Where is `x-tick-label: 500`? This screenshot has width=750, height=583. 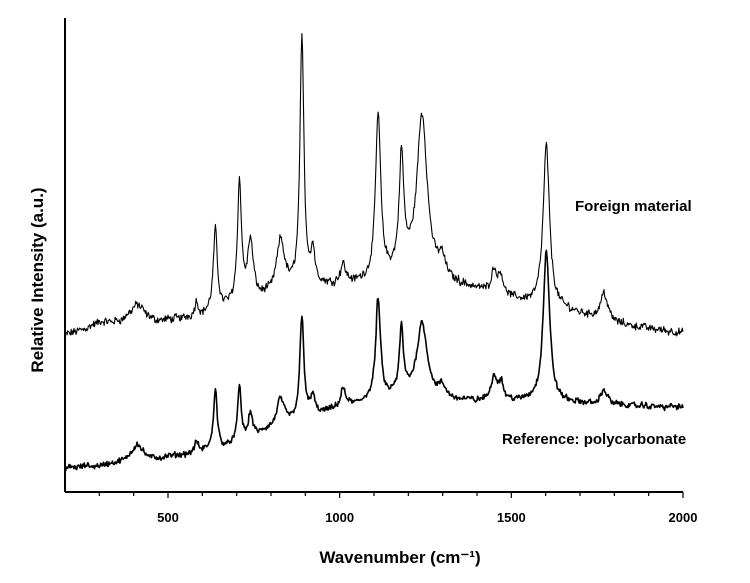
x-tick-label: 500 is located at coordinates (168, 517).